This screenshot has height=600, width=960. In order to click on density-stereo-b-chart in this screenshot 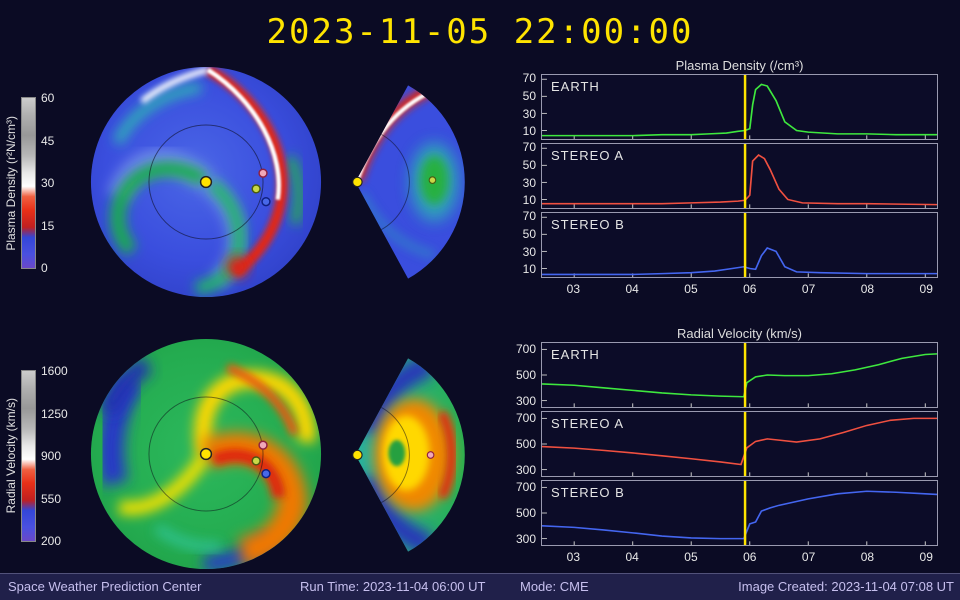, I will do `click(739, 245)`.